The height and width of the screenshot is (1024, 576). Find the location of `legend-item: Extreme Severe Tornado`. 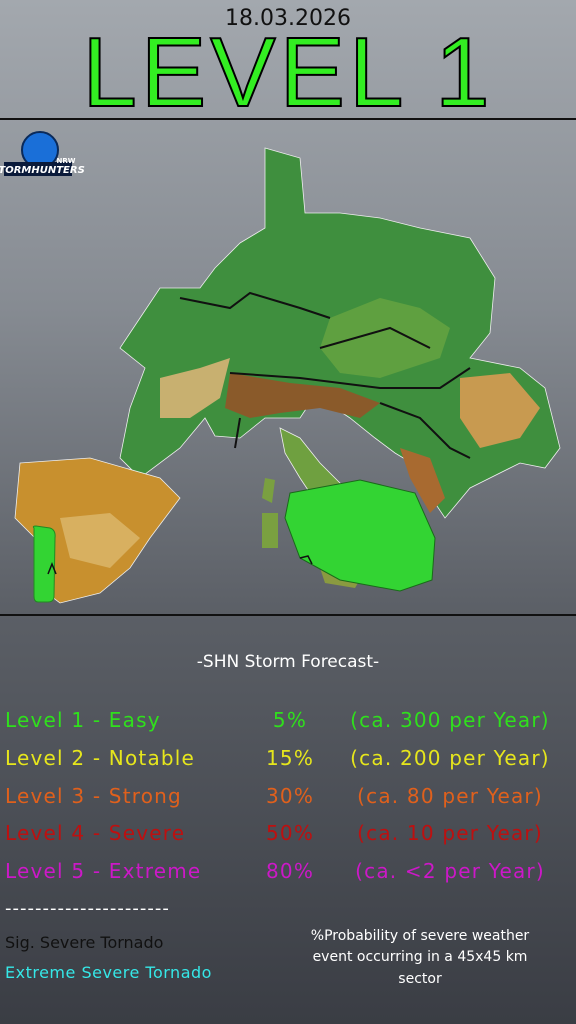

legend-item: Extreme Severe Tornado is located at coordinates (108, 972).